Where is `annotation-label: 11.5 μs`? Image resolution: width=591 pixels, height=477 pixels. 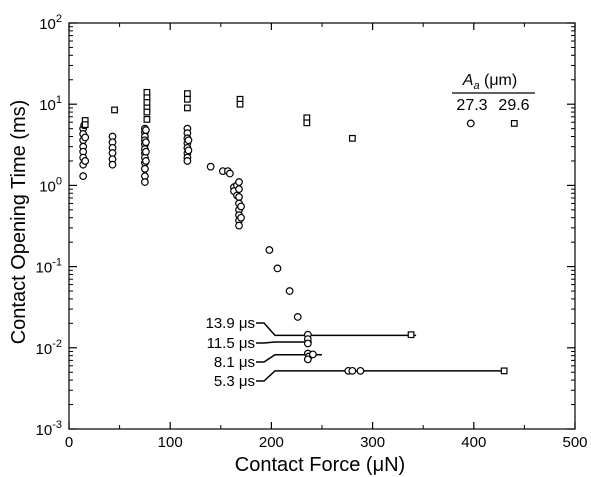
annotation-label: 11.5 μs is located at coordinates (231, 343).